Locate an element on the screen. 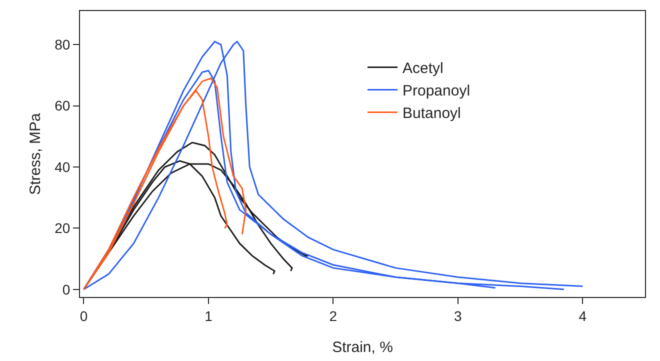  legend-label: Propanoyl is located at coordinates (436, 91).